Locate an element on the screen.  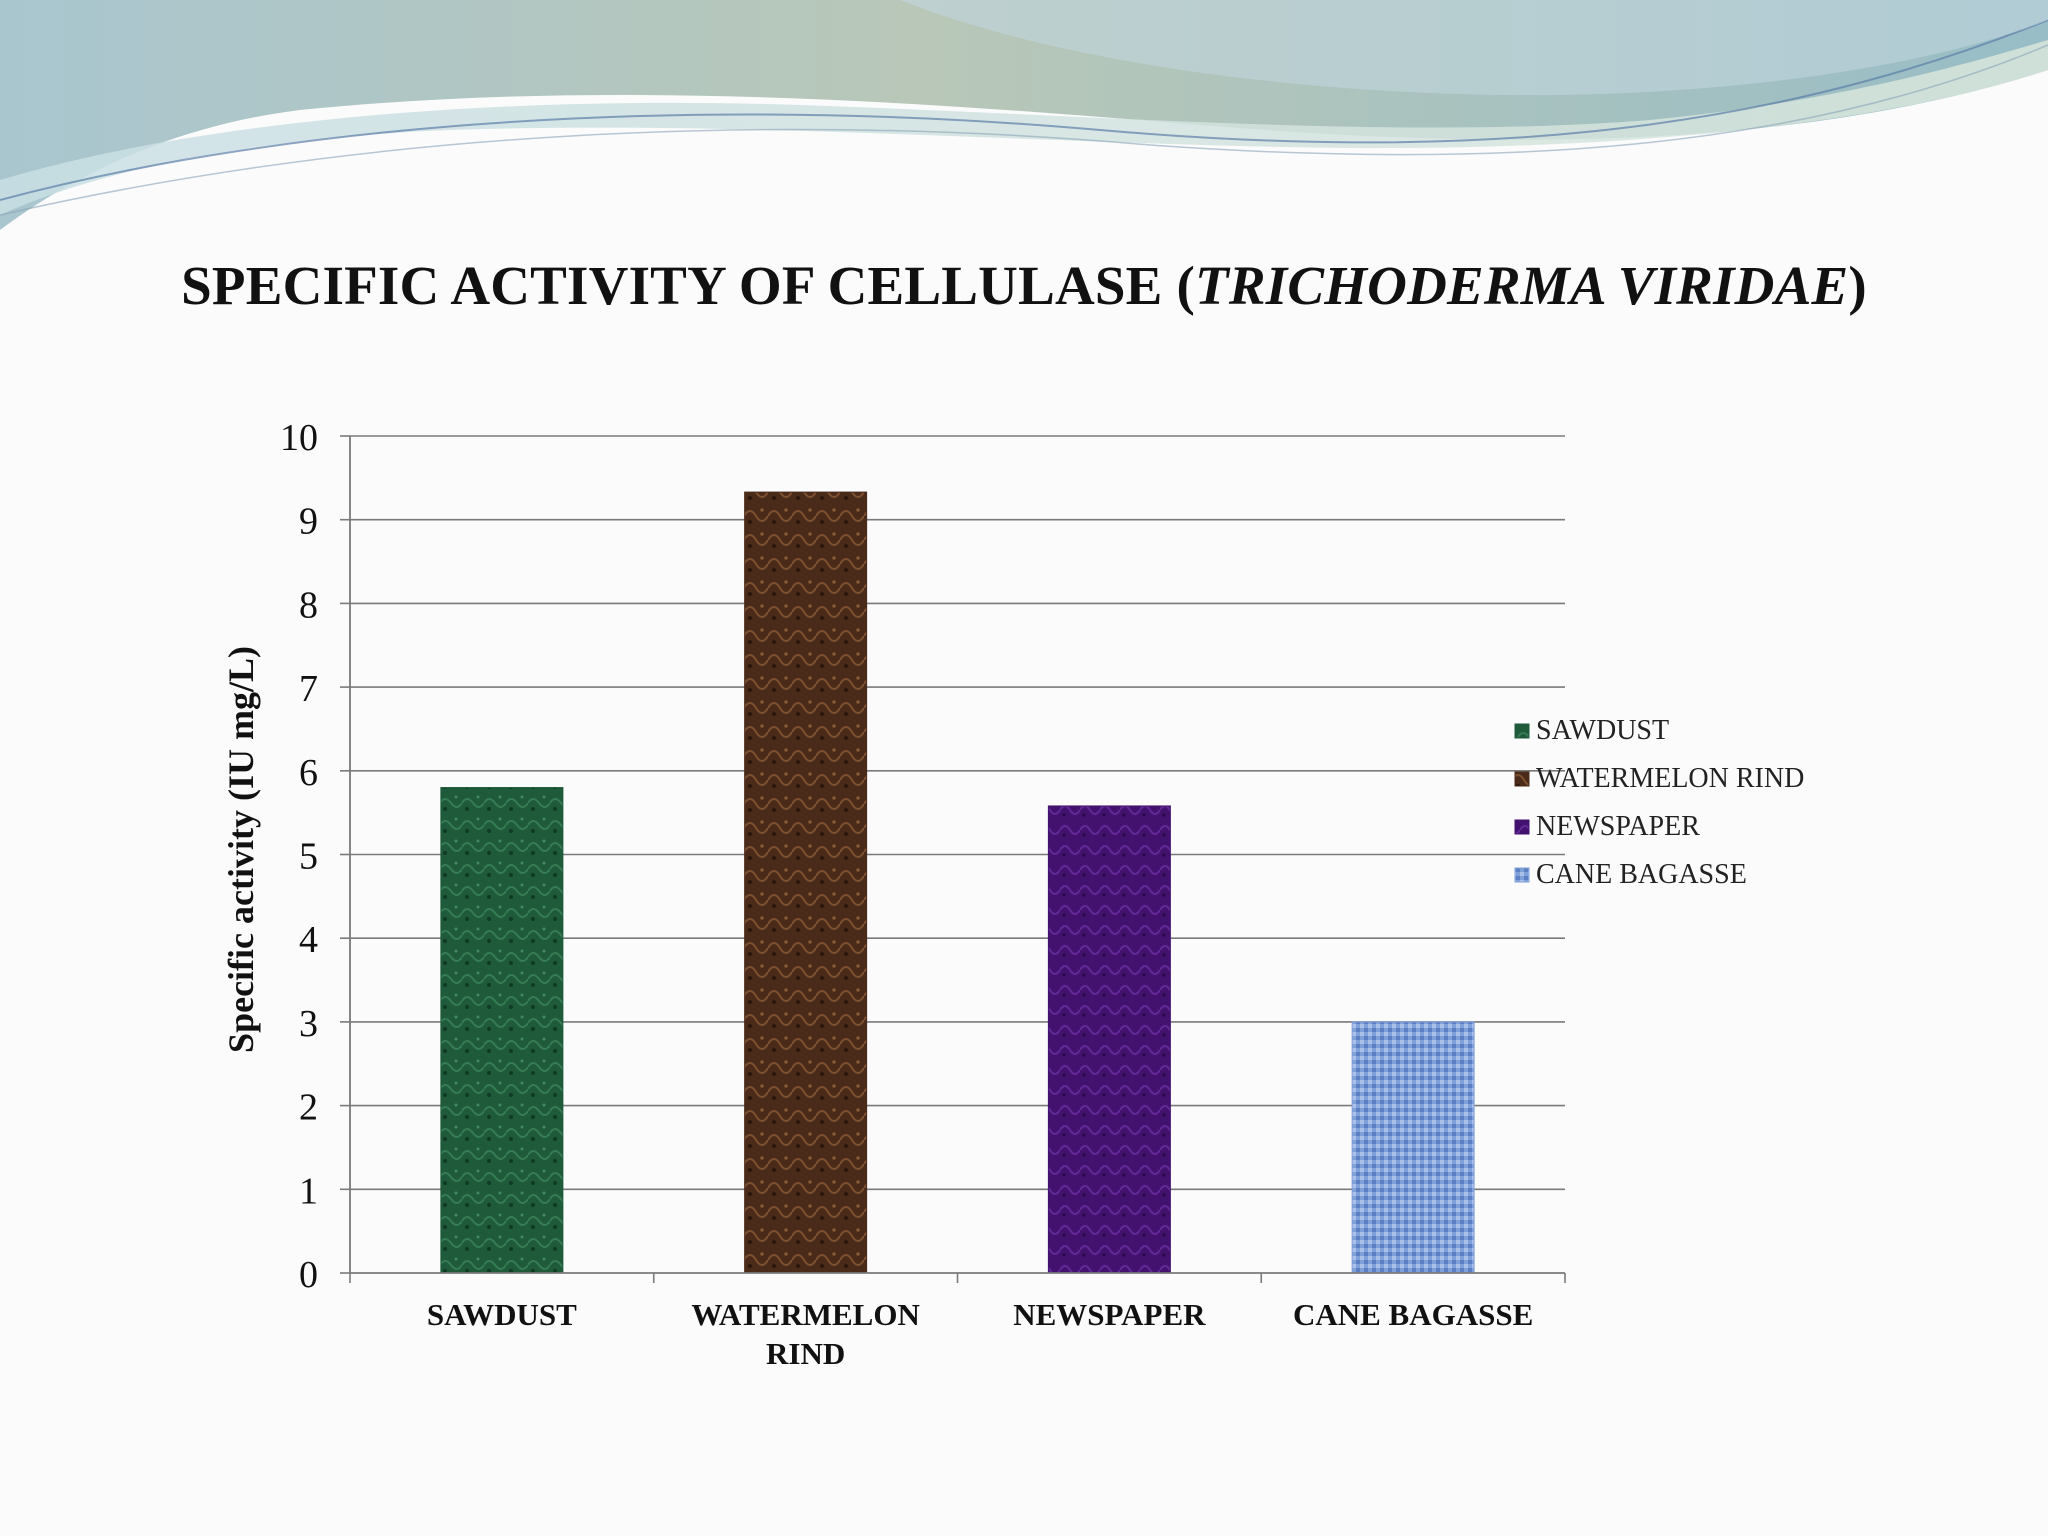
legend-label: SAWDUST is located at coordinates (1602, 730).